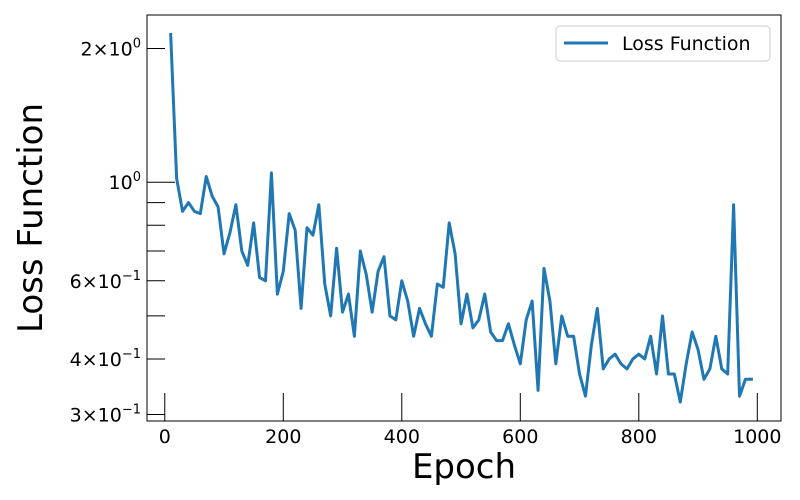  I want to click on legend: Loss Function, so click(663, 43).